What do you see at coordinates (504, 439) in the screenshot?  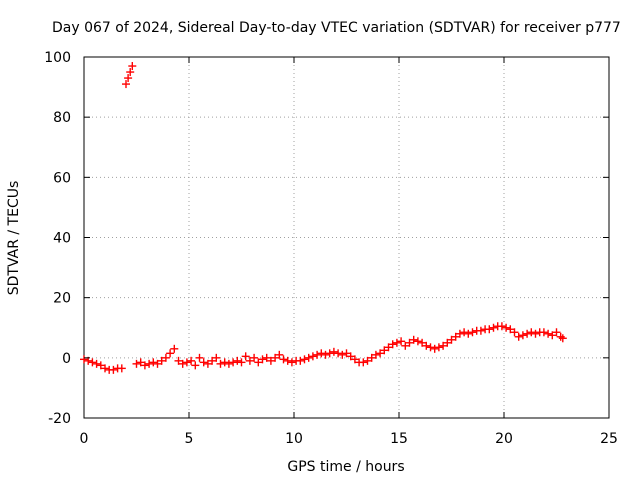 I see `x-tick-label: 20` at bounding box center [504, 439].